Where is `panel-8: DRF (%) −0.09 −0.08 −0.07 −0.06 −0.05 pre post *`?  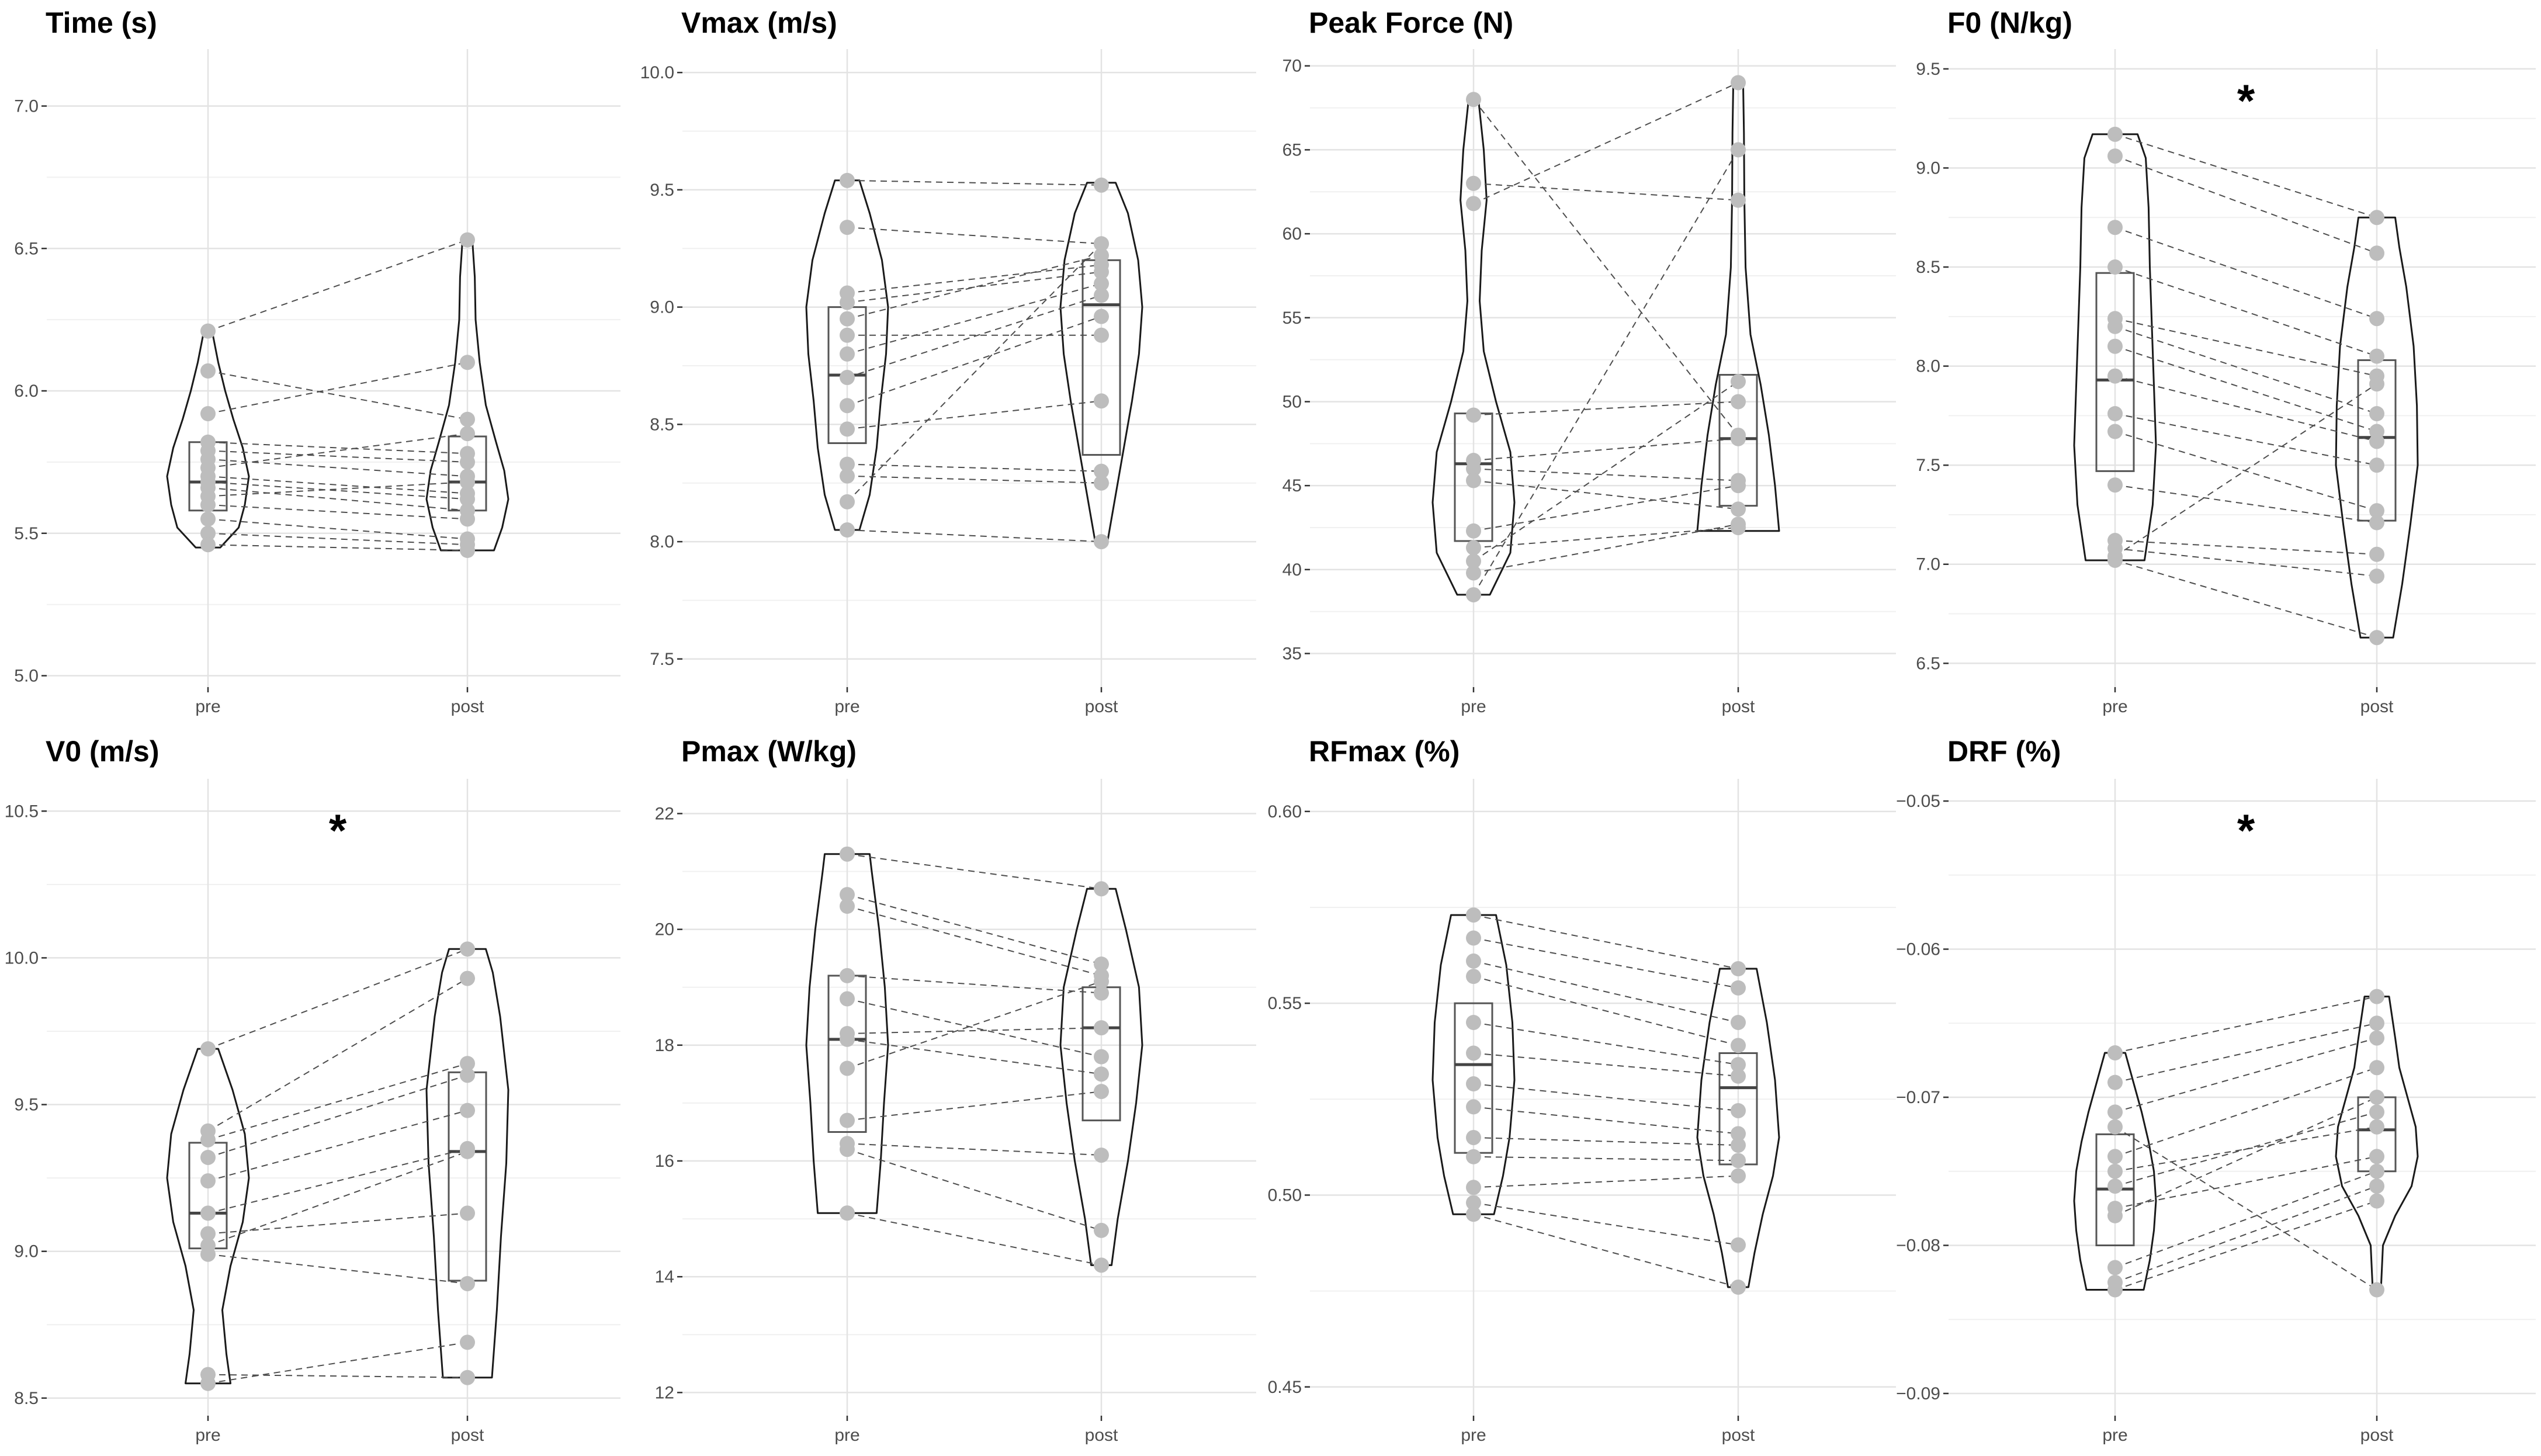 panel-8: DRF (%) −0.09 −0.08 −0.07 −0.06 −0.05 pre post * is located at coordinates (2216, 1090).